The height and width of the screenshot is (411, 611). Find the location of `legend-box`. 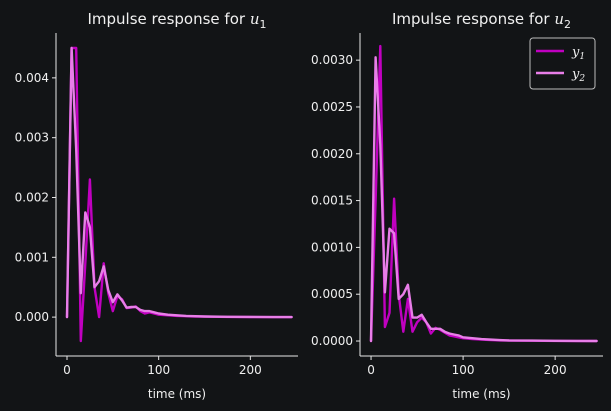

legend-box is located at coordinates (562, 63).